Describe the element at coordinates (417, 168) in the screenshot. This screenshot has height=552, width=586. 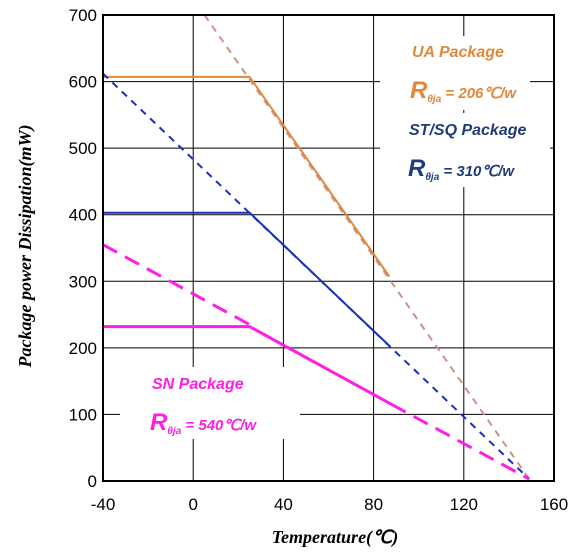
I see `st-r-symbol: R` at that location.